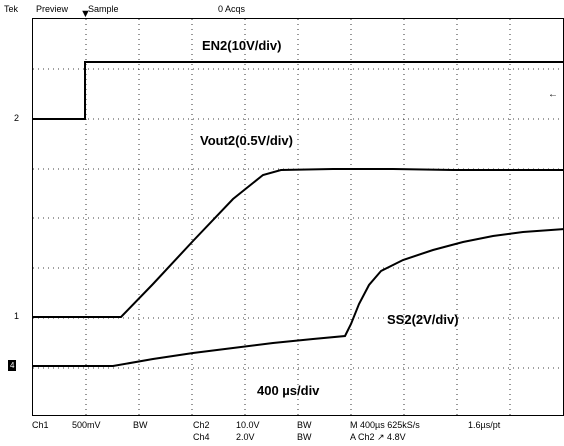 The height and width of the screenshot is (446, 564). I want to click on trigger-position-icon: ▼, so click(85, 14).